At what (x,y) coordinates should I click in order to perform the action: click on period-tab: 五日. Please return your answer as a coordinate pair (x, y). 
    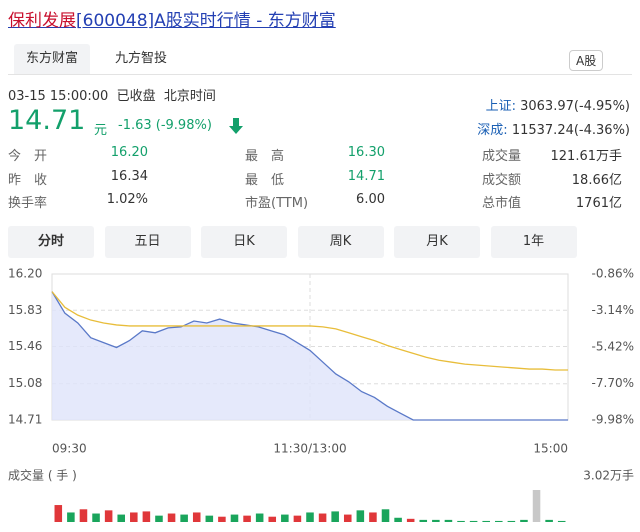
    Looking at the image, I should click on (147, 242).